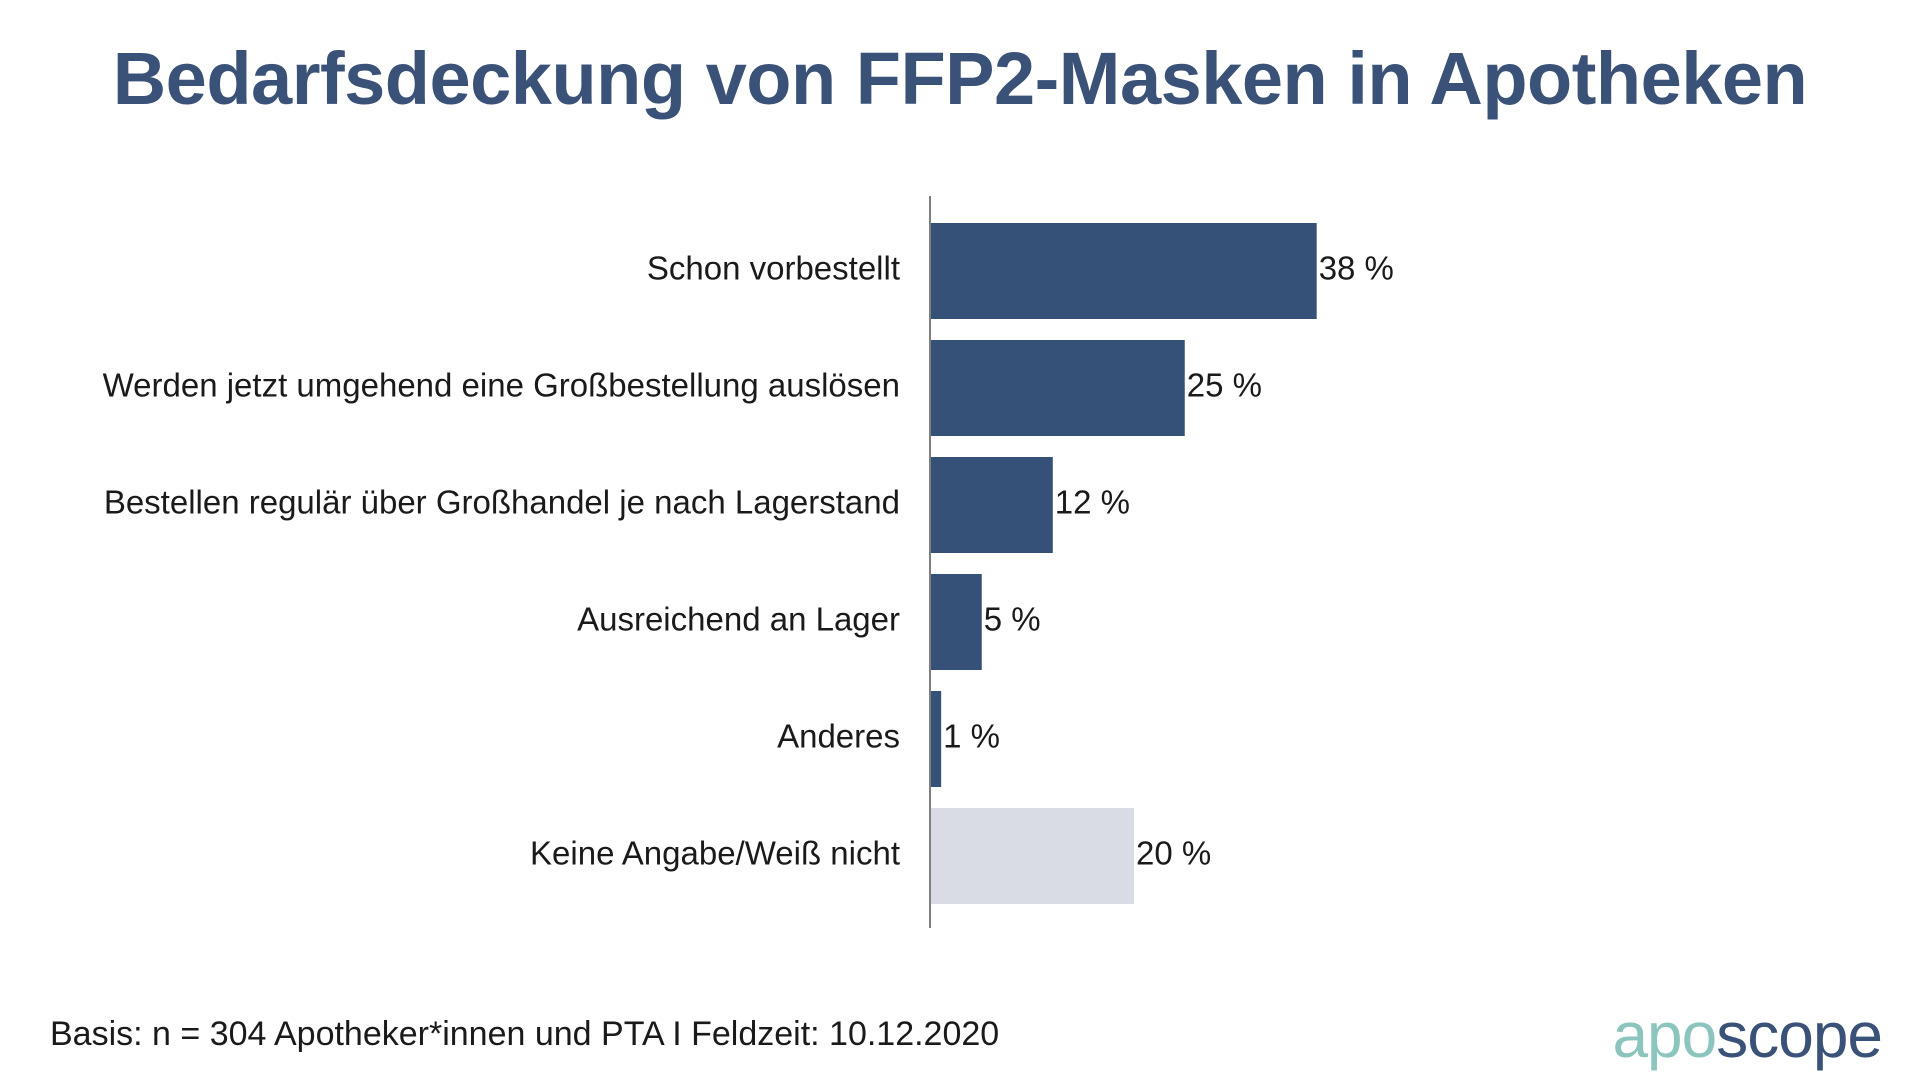  I want to click on aposcope-logo: aposcope, so click(1747, 1035).